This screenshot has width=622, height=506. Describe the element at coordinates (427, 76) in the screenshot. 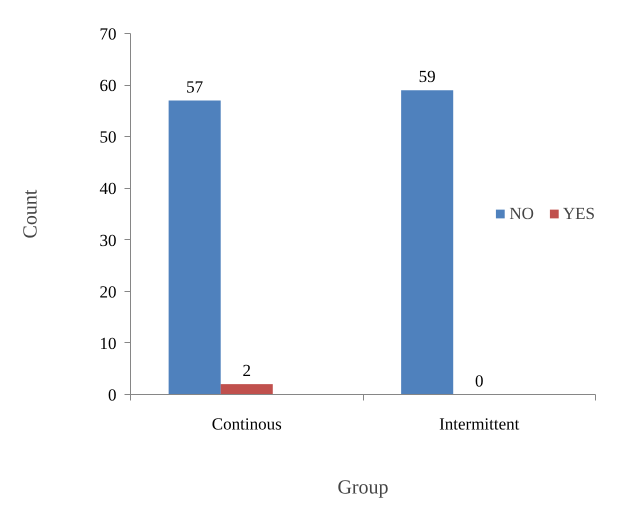

I see `data-label: 59` at that location.